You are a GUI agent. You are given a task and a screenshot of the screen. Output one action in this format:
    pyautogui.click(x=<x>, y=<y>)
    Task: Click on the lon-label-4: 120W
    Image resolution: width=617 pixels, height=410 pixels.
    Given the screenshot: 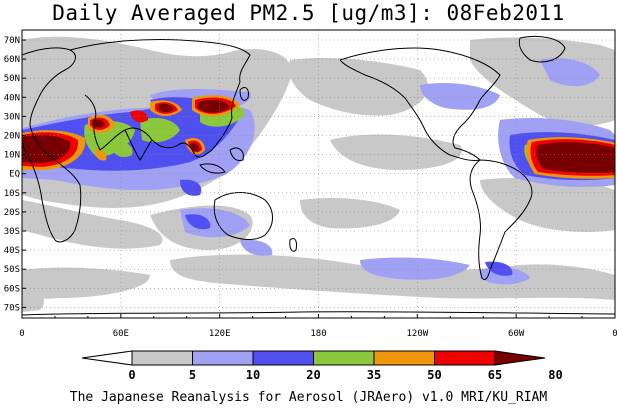 What is the action you would take?
    pyautogui.click(x=417, y=334)
    